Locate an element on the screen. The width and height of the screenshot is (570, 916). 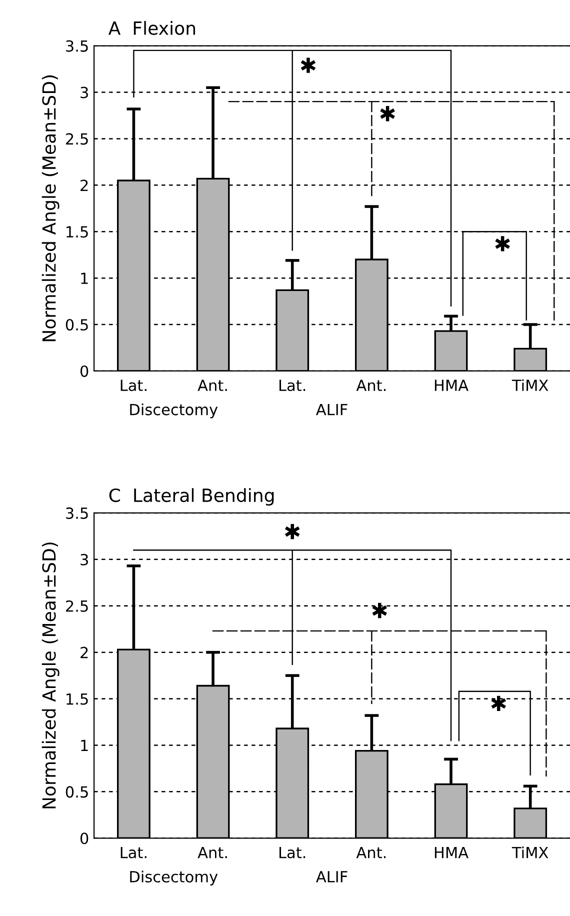
chart-title: C Lateral Bending is located at coordinates (191, 497).